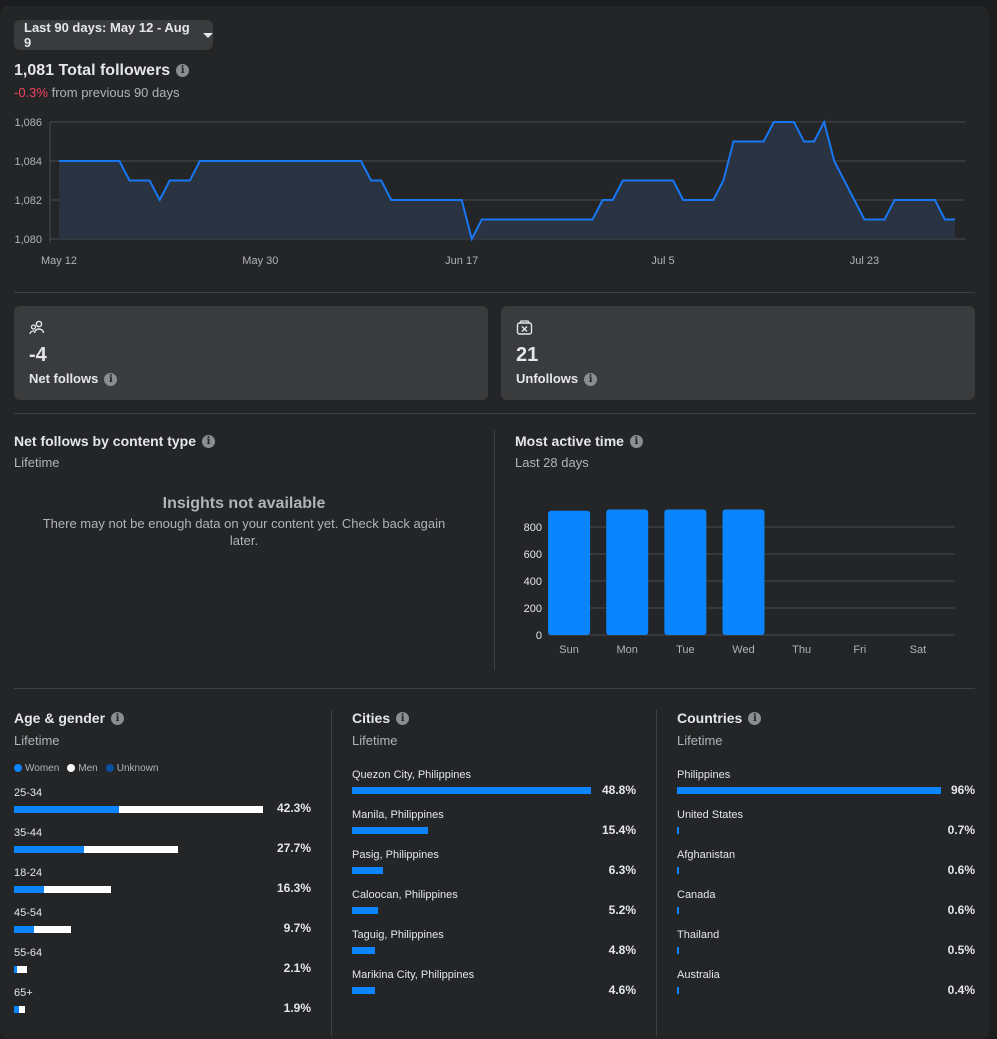 Image resolution: width=997 pixels, height=1039 pixels. I want to click on y-tick-label: 0, so click(539, 636).